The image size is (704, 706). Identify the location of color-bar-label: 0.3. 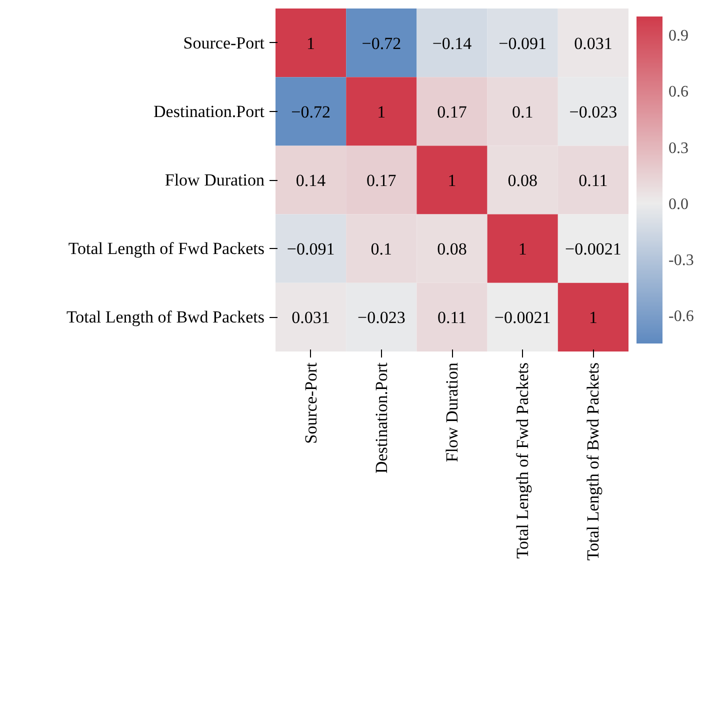
(678, 148).